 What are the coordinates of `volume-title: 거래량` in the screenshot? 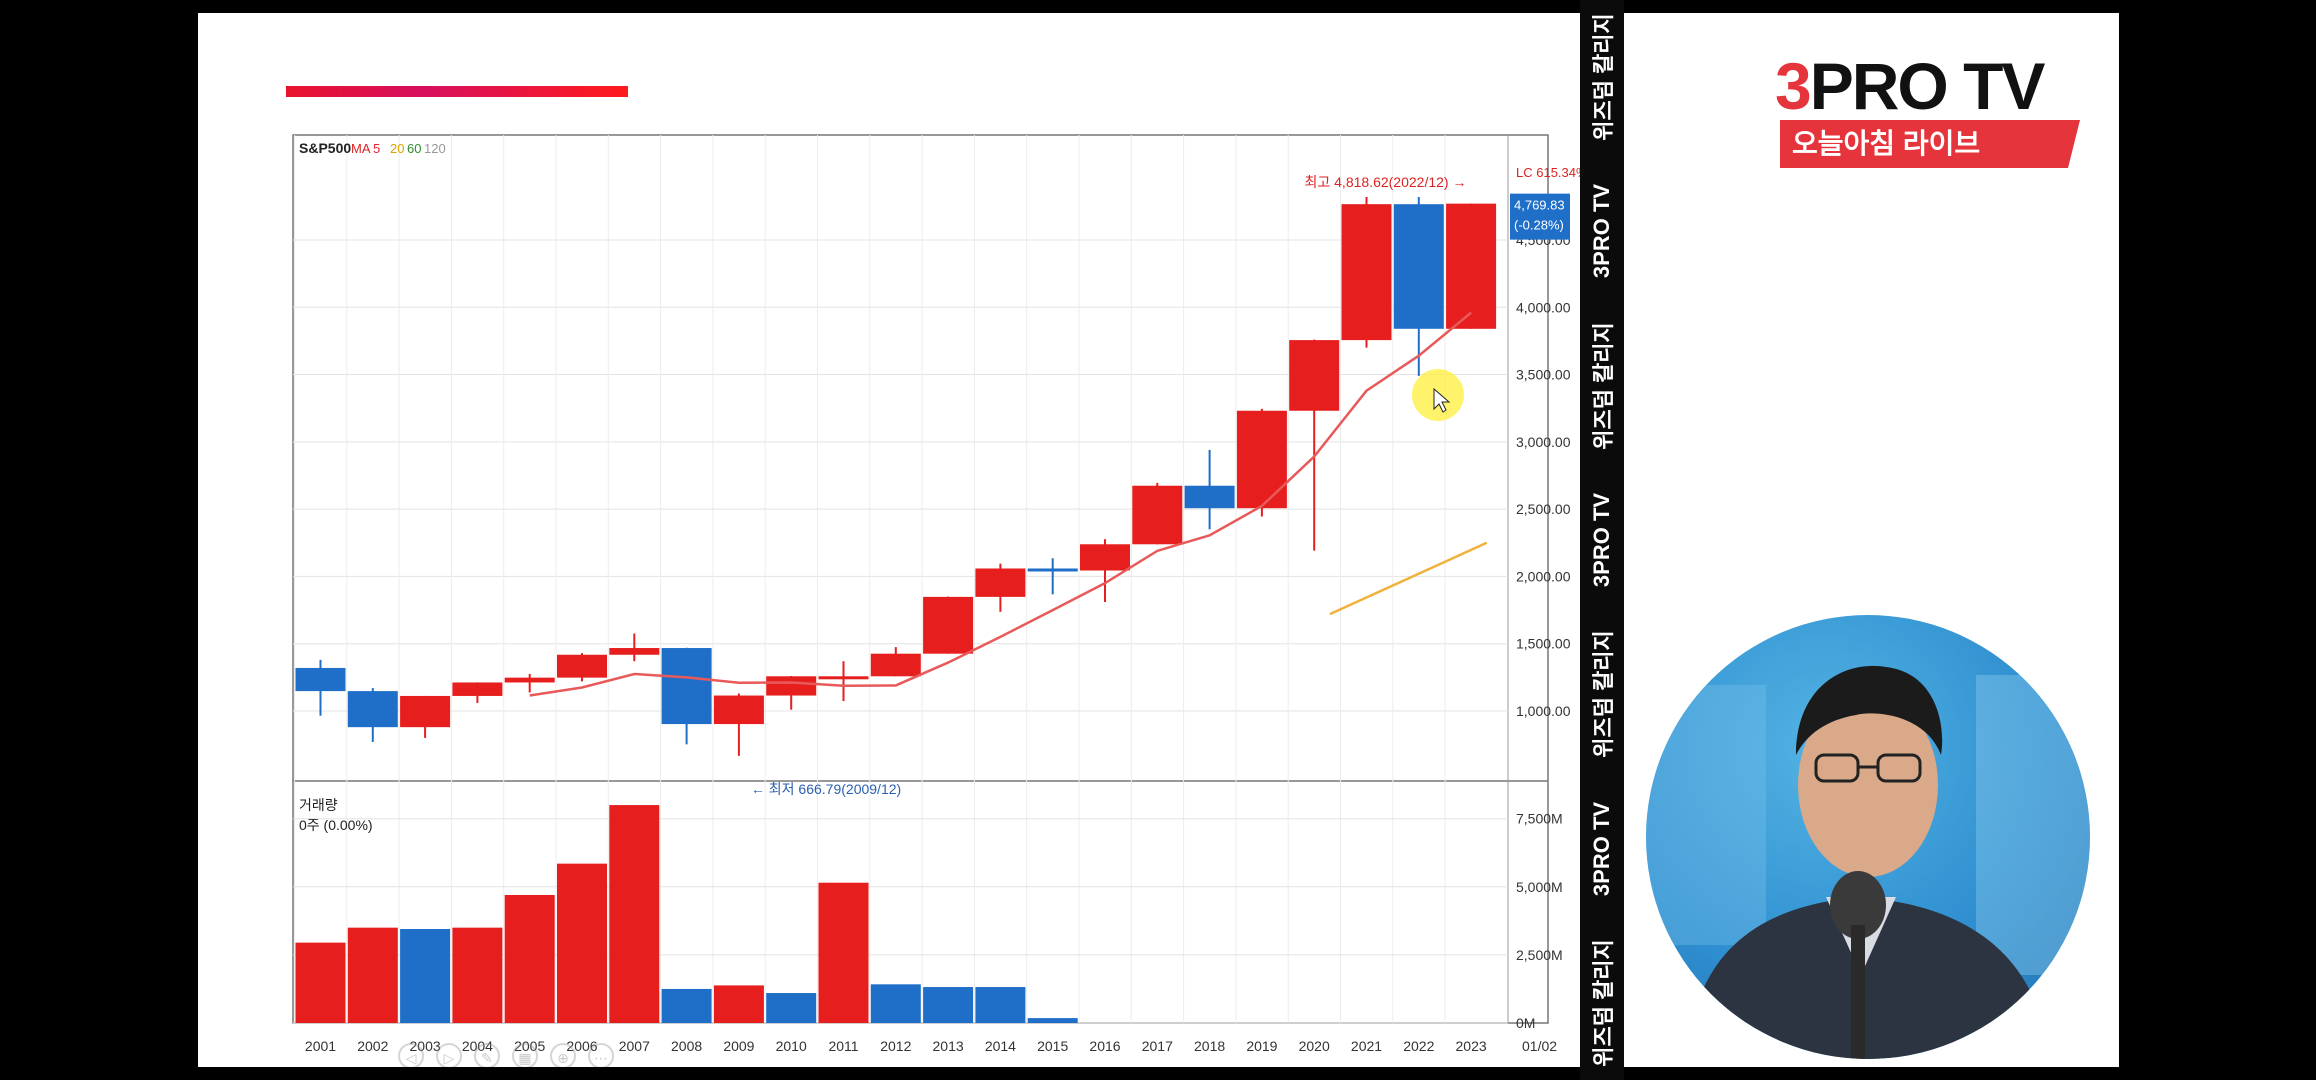 It's located at (318, 805).